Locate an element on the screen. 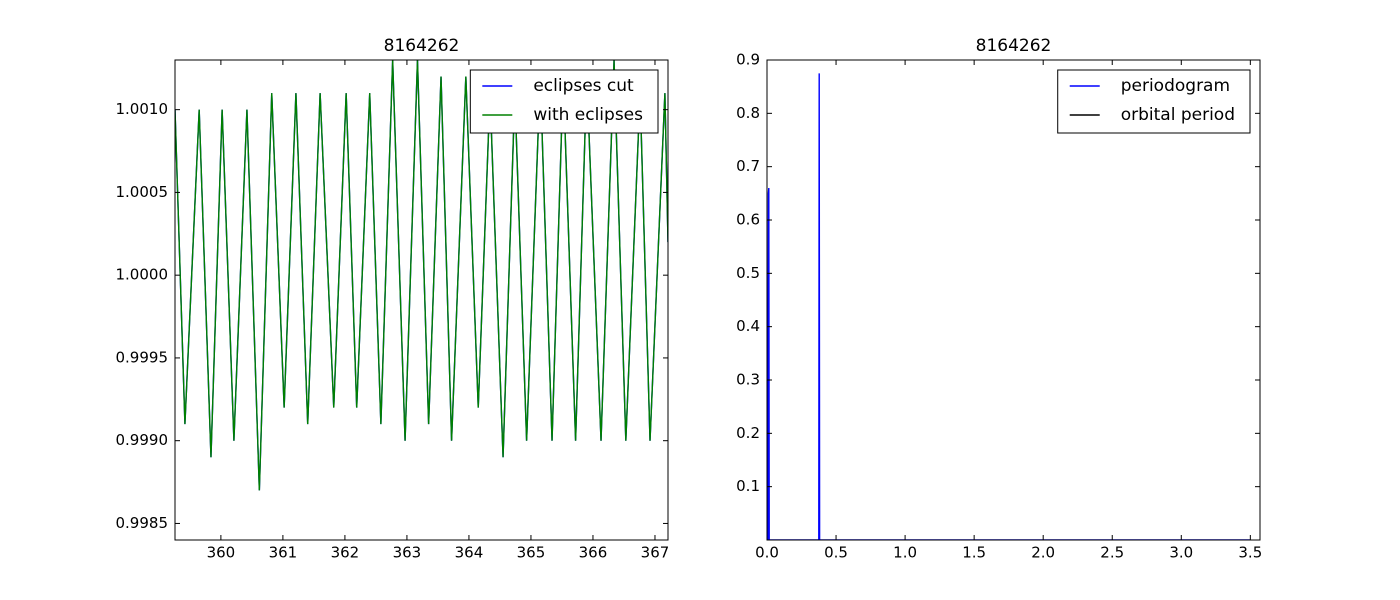 Image resolution: width=1400 pixels, height=600 pixels. x-tick-label: 0.5 is located at coordinates (836, 553).